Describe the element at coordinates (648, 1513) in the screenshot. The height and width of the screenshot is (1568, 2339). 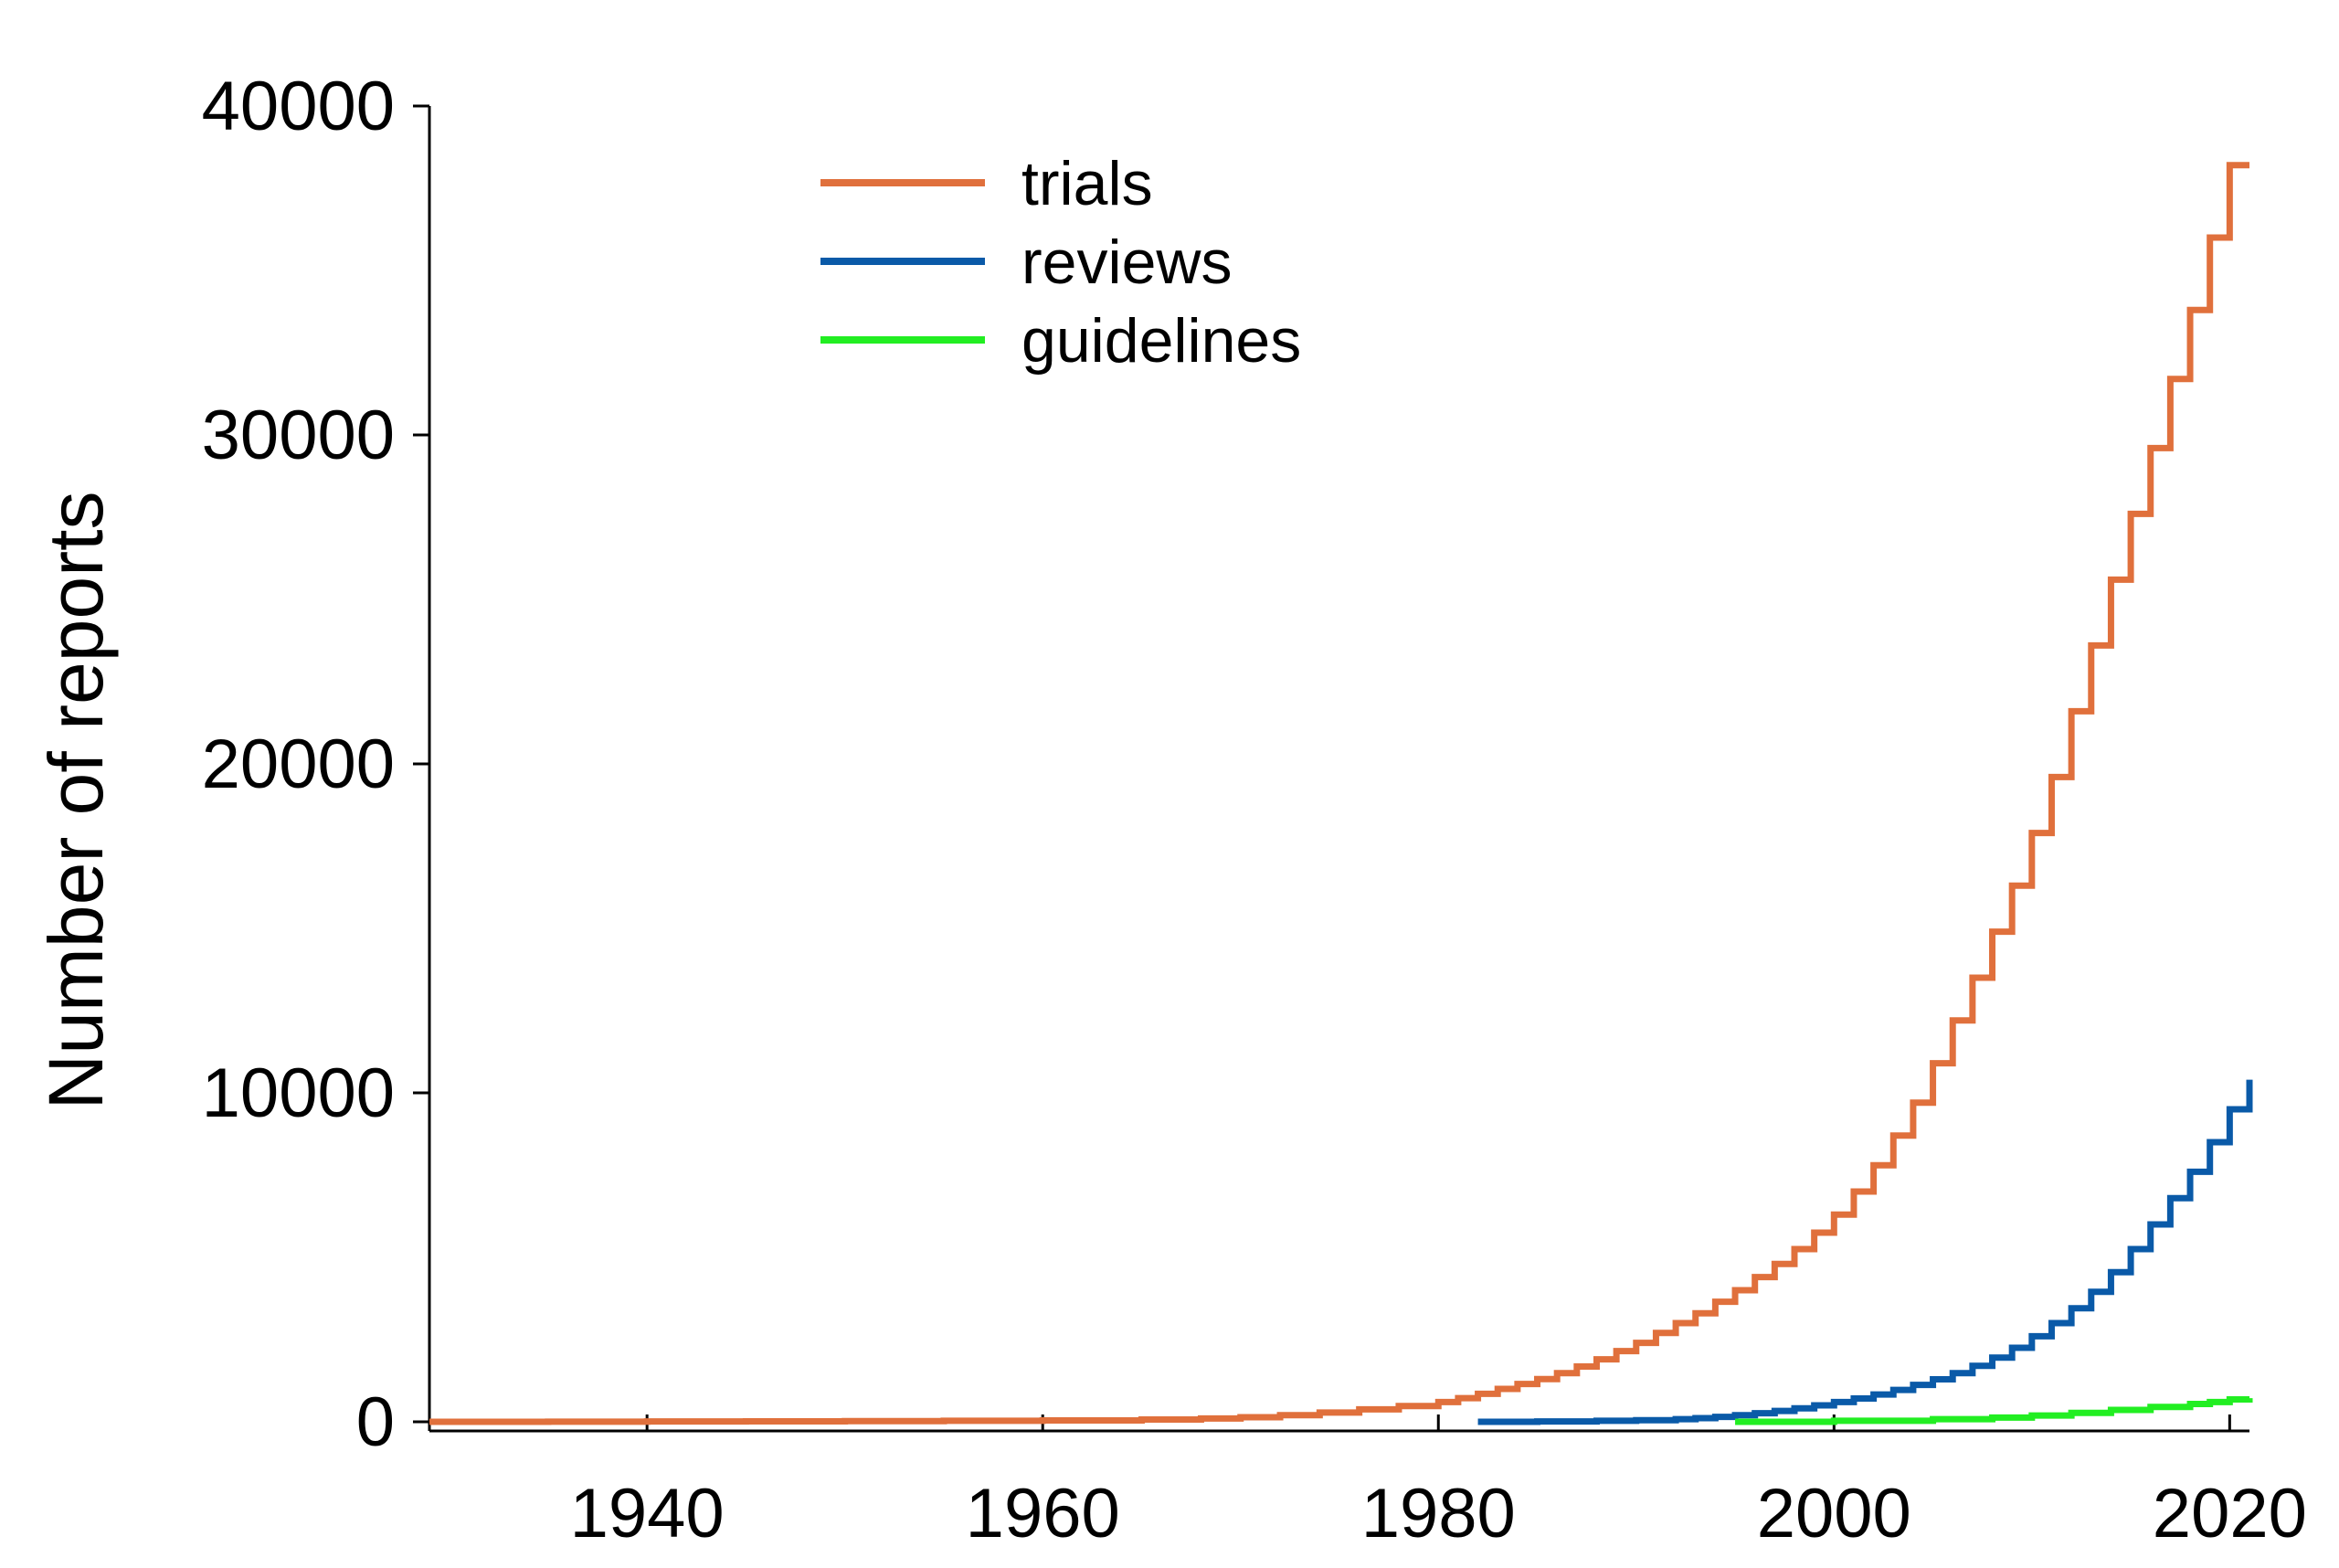
I see `x-tick-label: 1940` at that location.